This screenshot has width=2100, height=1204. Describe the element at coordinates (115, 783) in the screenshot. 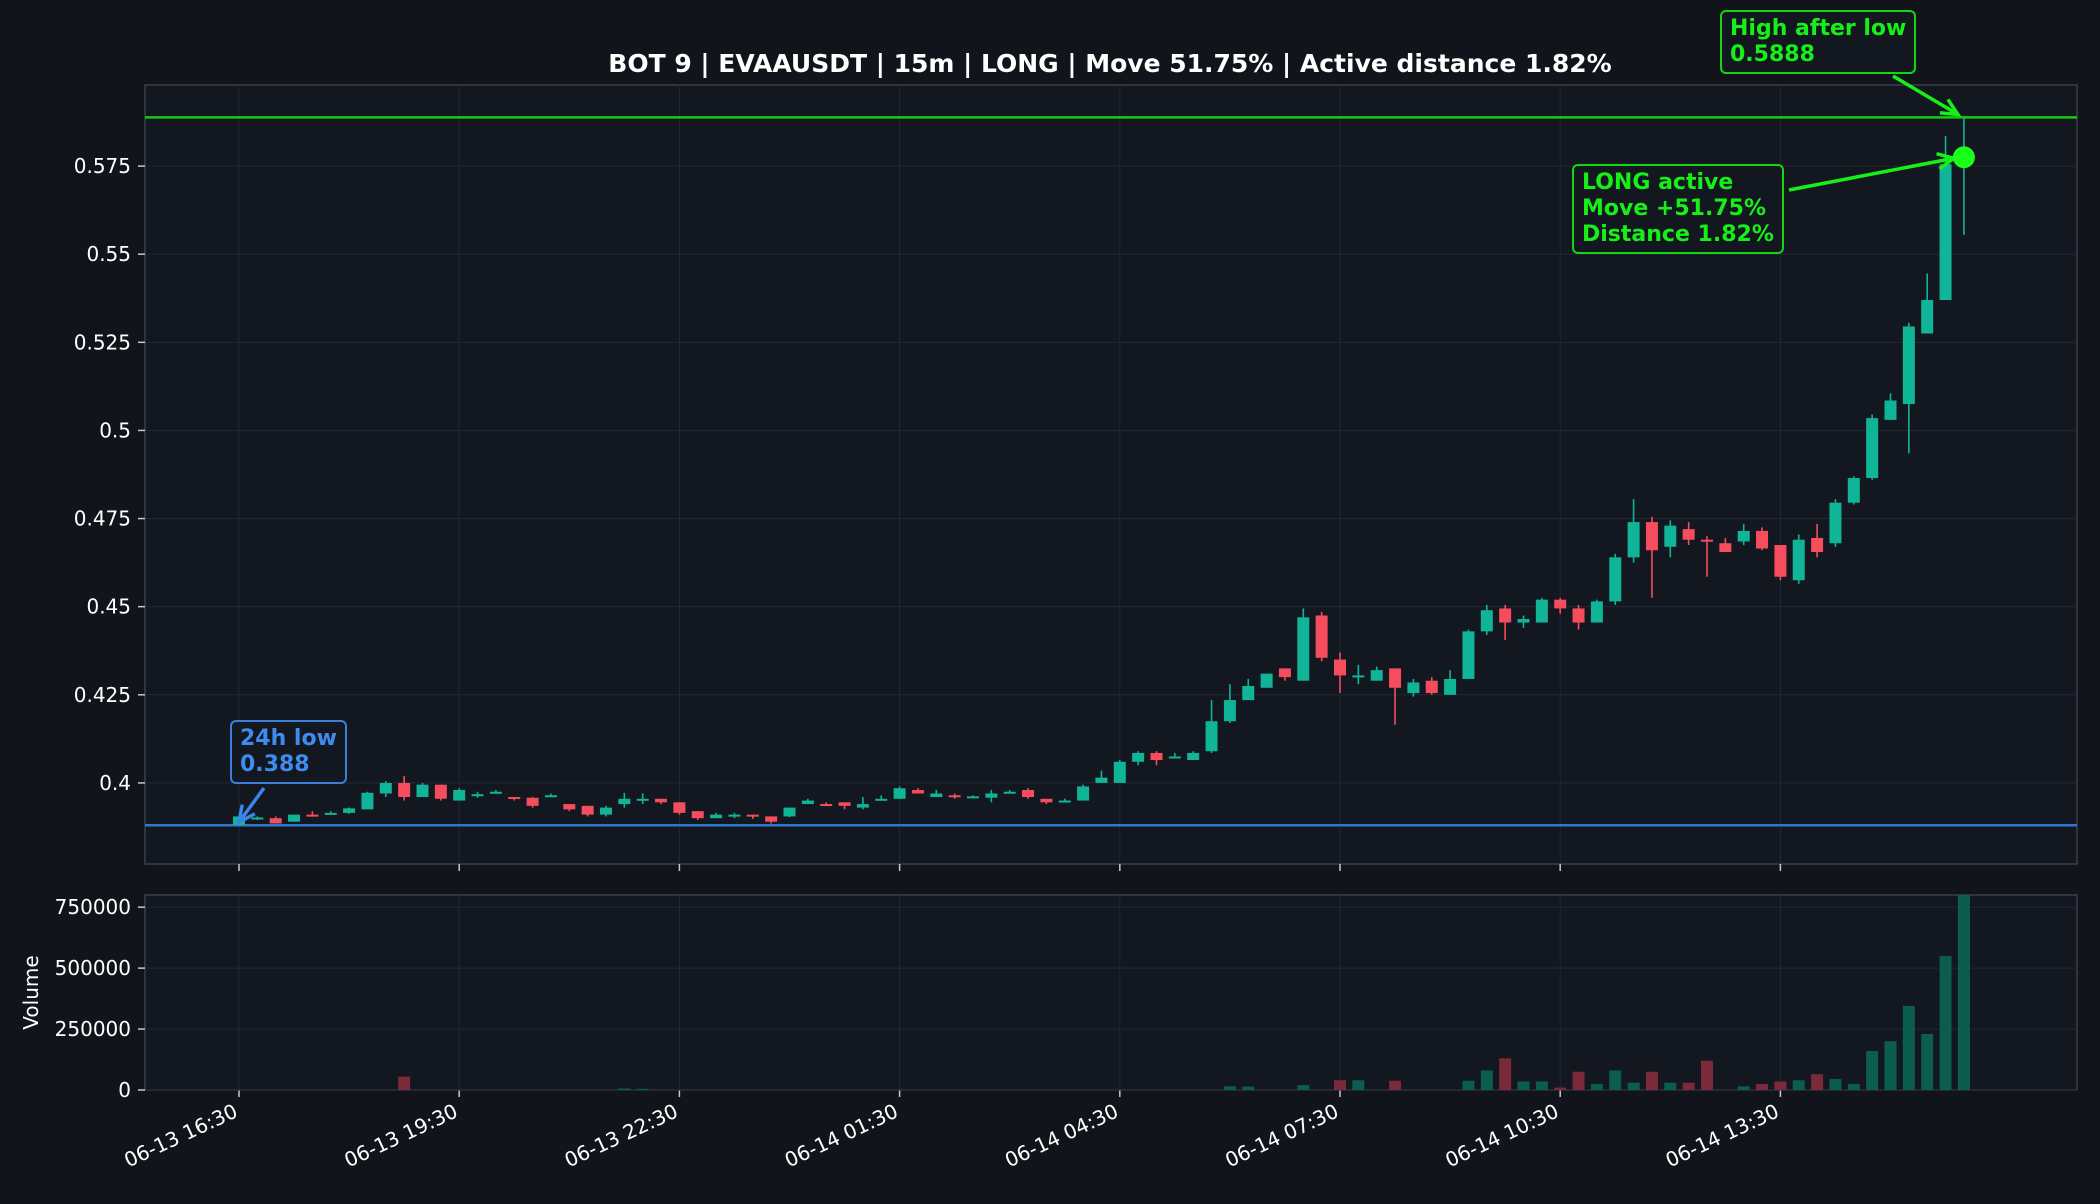

I see `price-ytick-label: 0.4` at that location.